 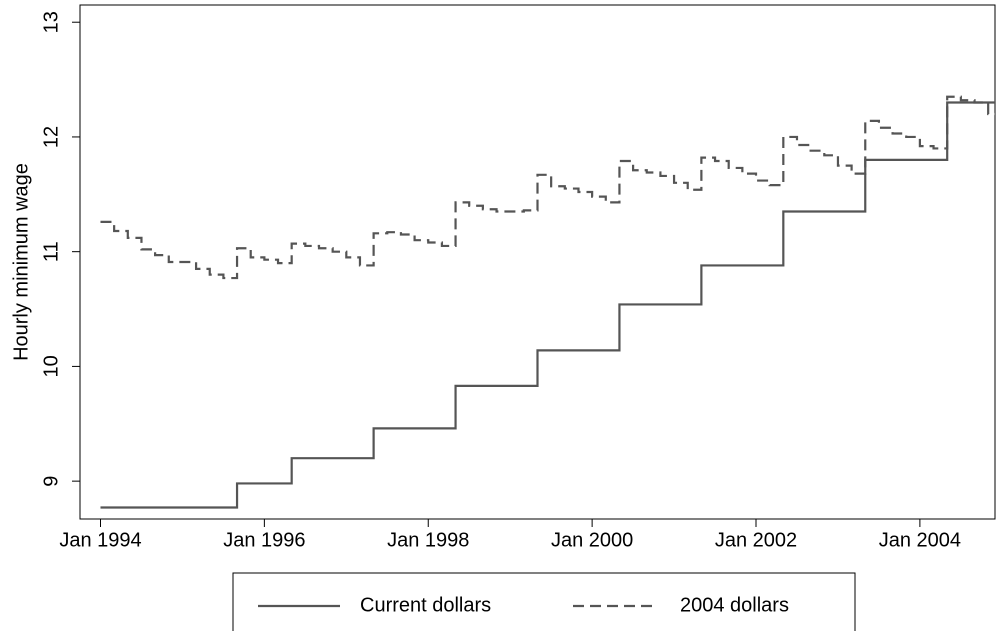 I want to click on legend-label: 2004 dollars, so click(x=734, y=605).